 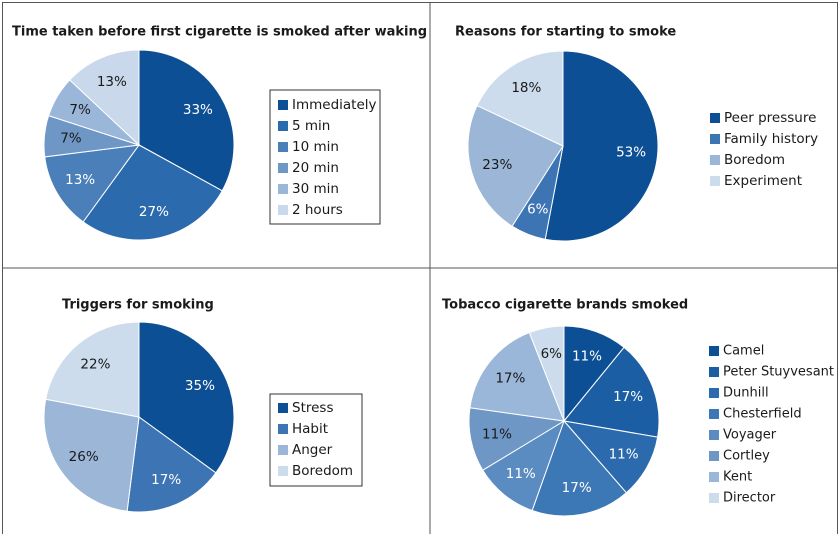 What do you see at coordinates (311, 126) in the screenshot?
I see `legend-label: 5 min` at bounding box center [311, 126].